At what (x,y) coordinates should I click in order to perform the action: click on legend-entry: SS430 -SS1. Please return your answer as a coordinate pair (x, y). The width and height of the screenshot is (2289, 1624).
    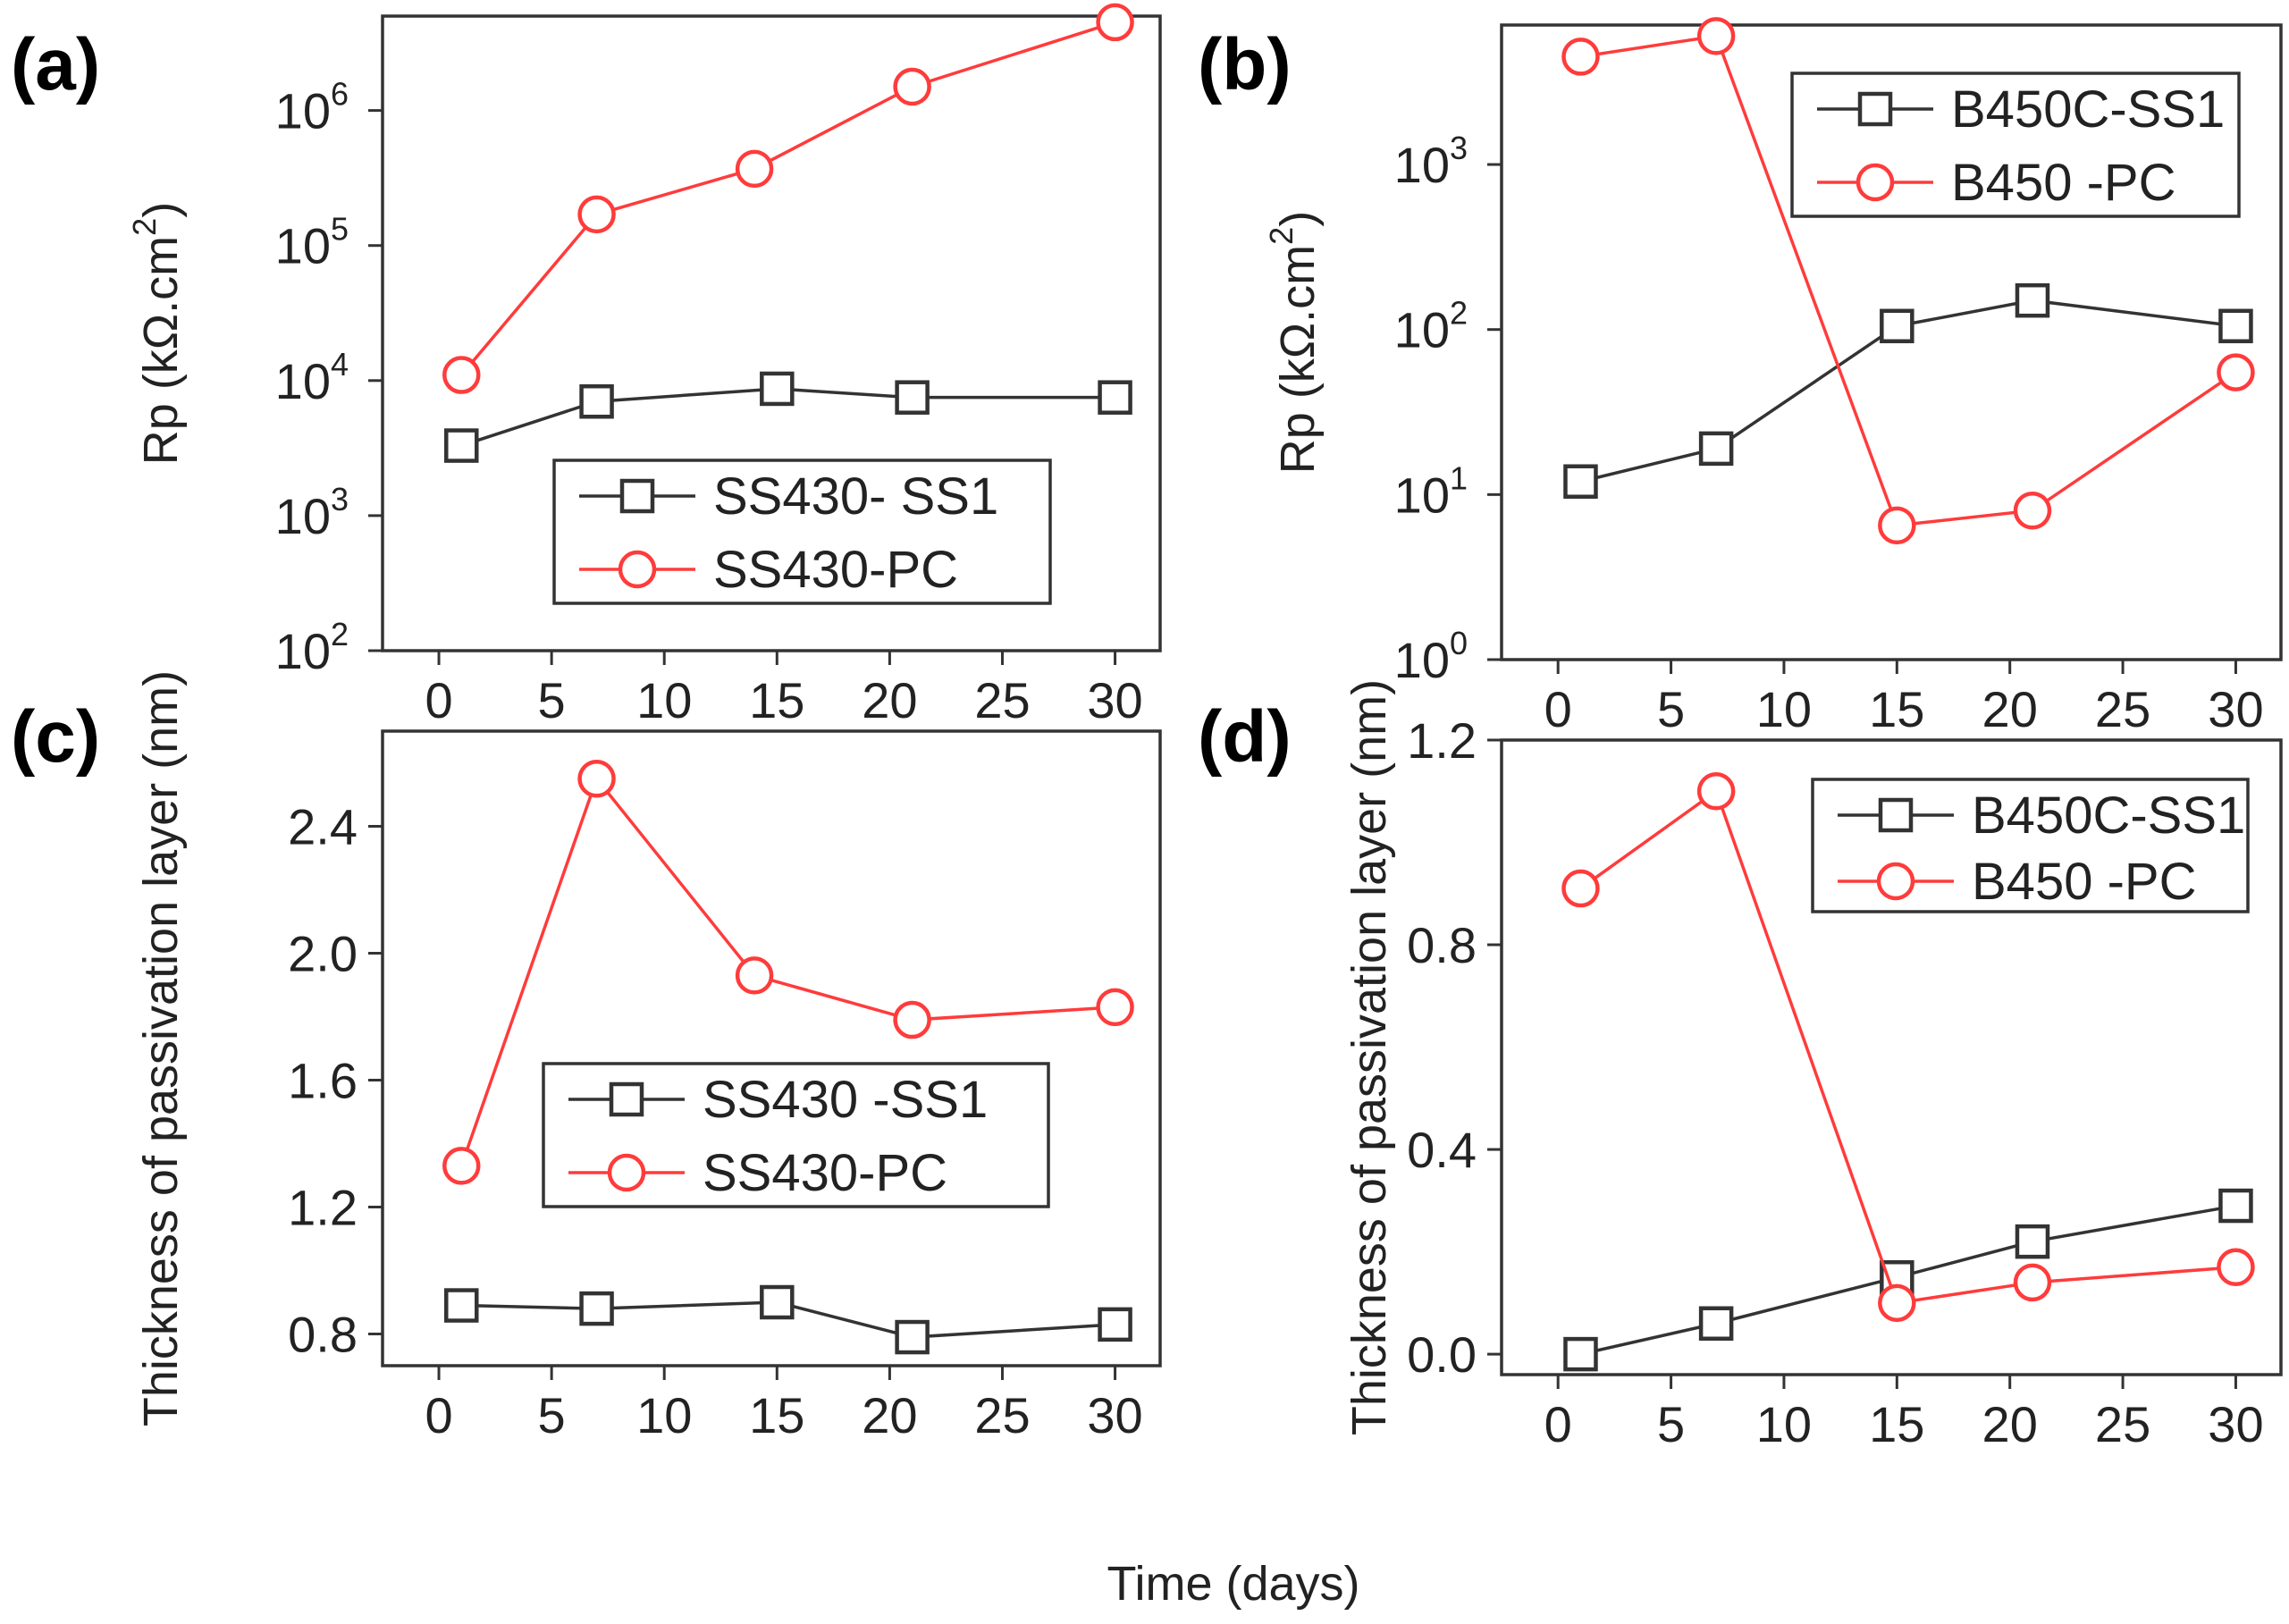
    Looking at the image, I should click on (846, 1100).